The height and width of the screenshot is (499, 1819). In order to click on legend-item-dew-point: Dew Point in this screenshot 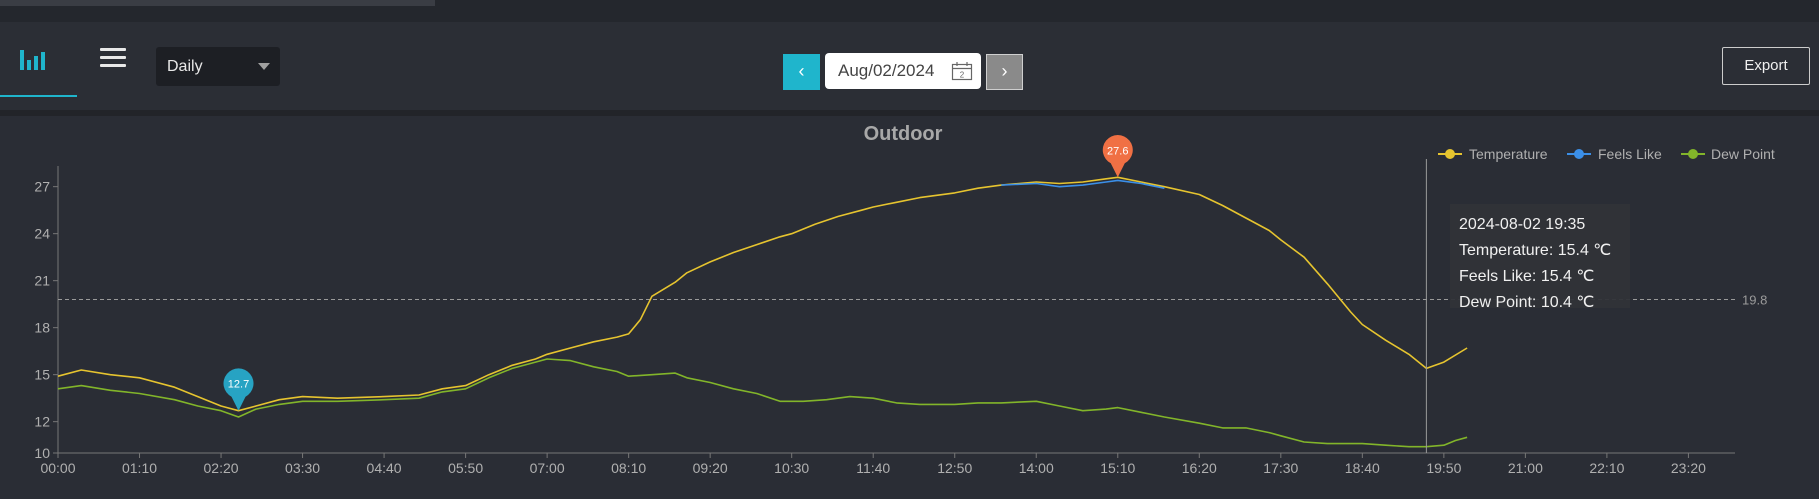, I will do `click(1728, 154)`.